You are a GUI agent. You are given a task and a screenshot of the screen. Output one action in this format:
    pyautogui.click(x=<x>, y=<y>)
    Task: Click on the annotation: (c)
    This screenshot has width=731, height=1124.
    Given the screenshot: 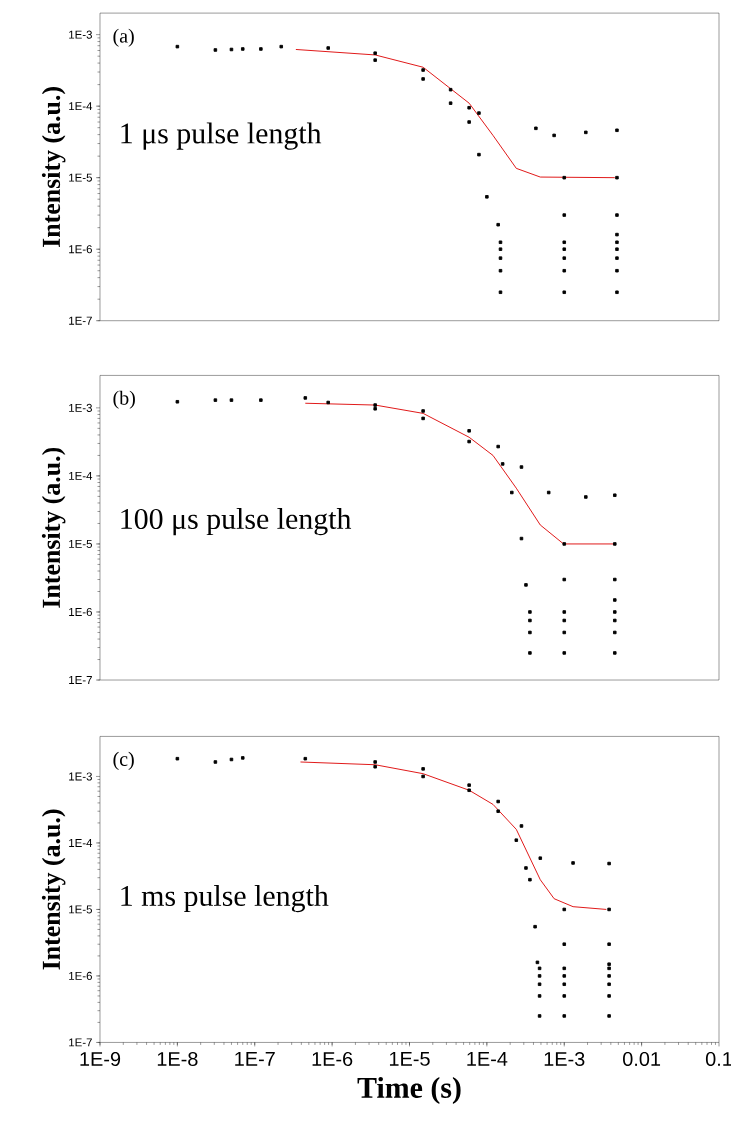 What is the action you would take?
    pyautogui.click(x=123, y=760)
    